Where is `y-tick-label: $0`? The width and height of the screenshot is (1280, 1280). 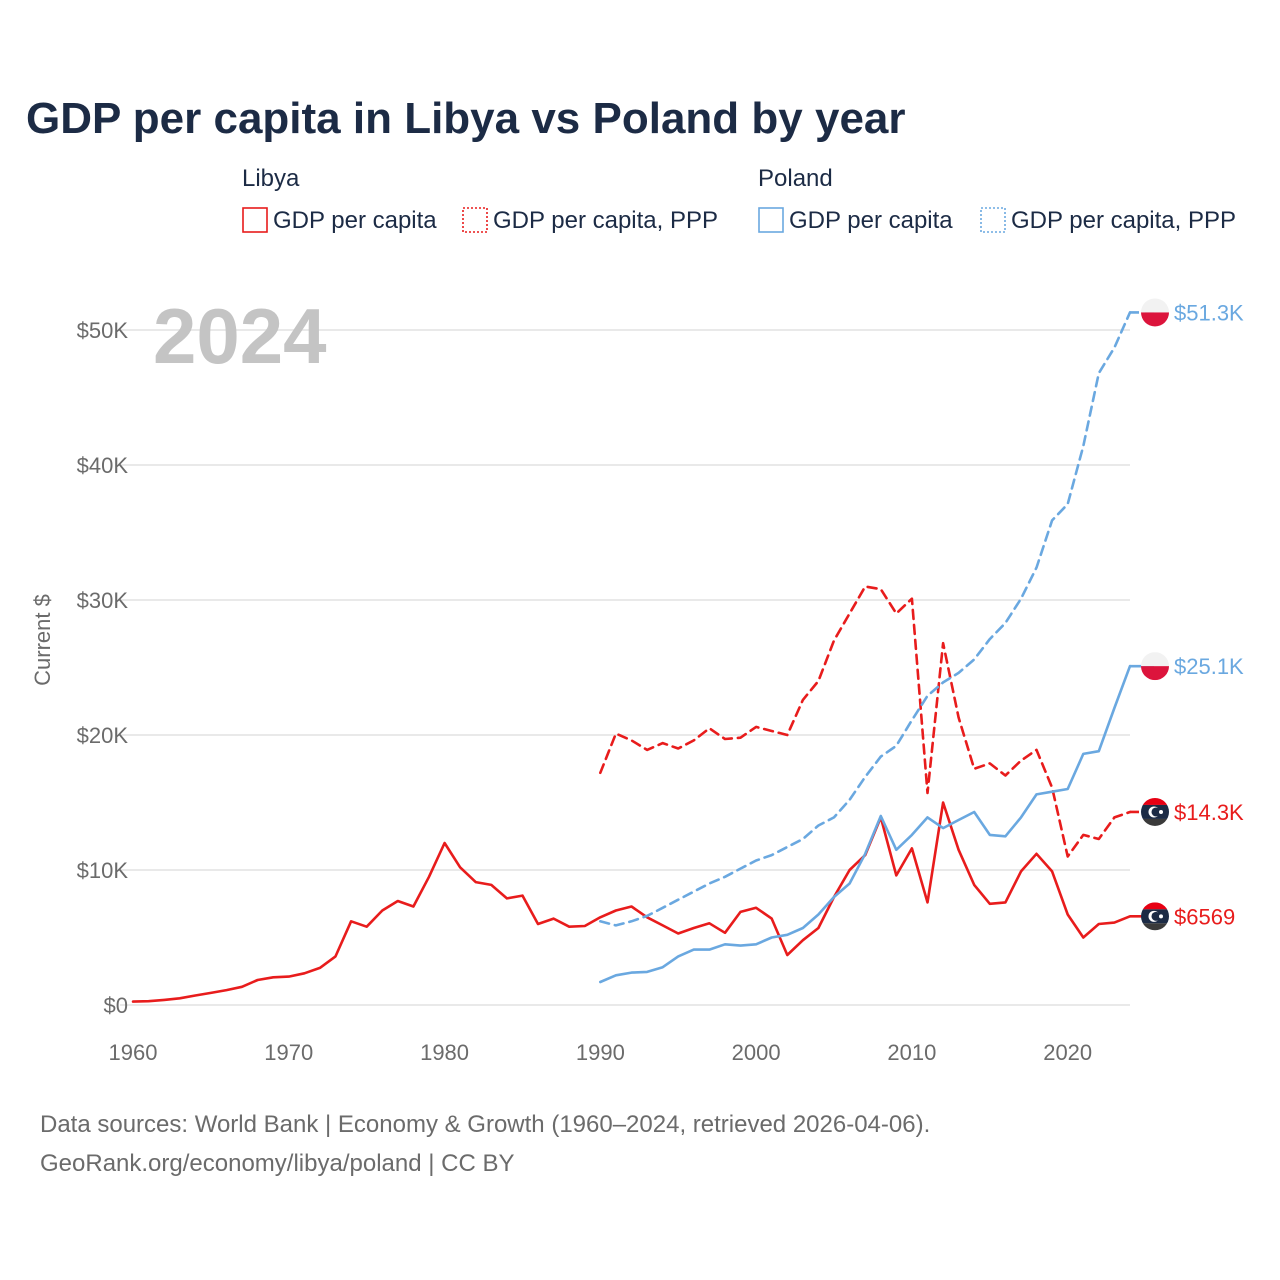
y-tick-label: $0 is located at coordinates (116, 1005).